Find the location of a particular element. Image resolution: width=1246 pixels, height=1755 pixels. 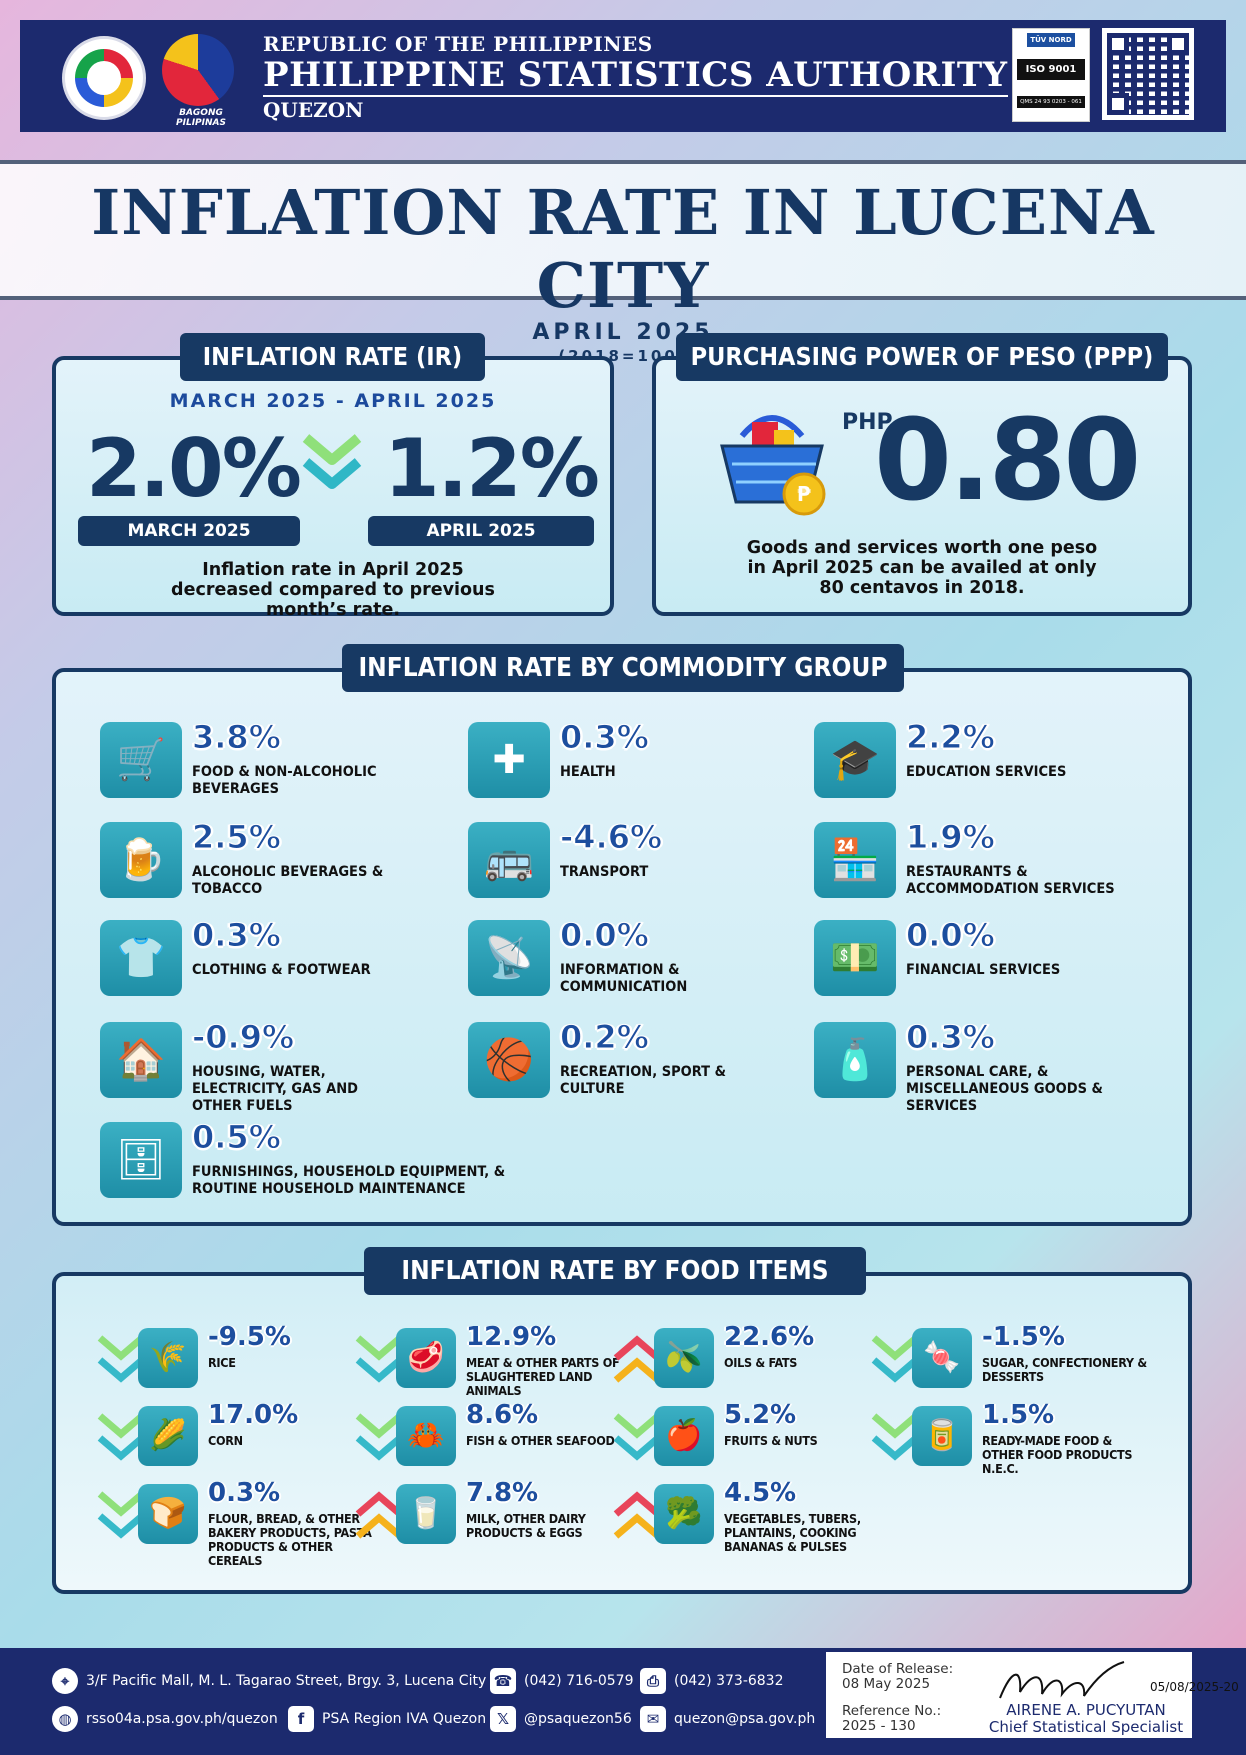

footer-email: quezon@psa.gov.ph is located at coordinates (745, 1719).